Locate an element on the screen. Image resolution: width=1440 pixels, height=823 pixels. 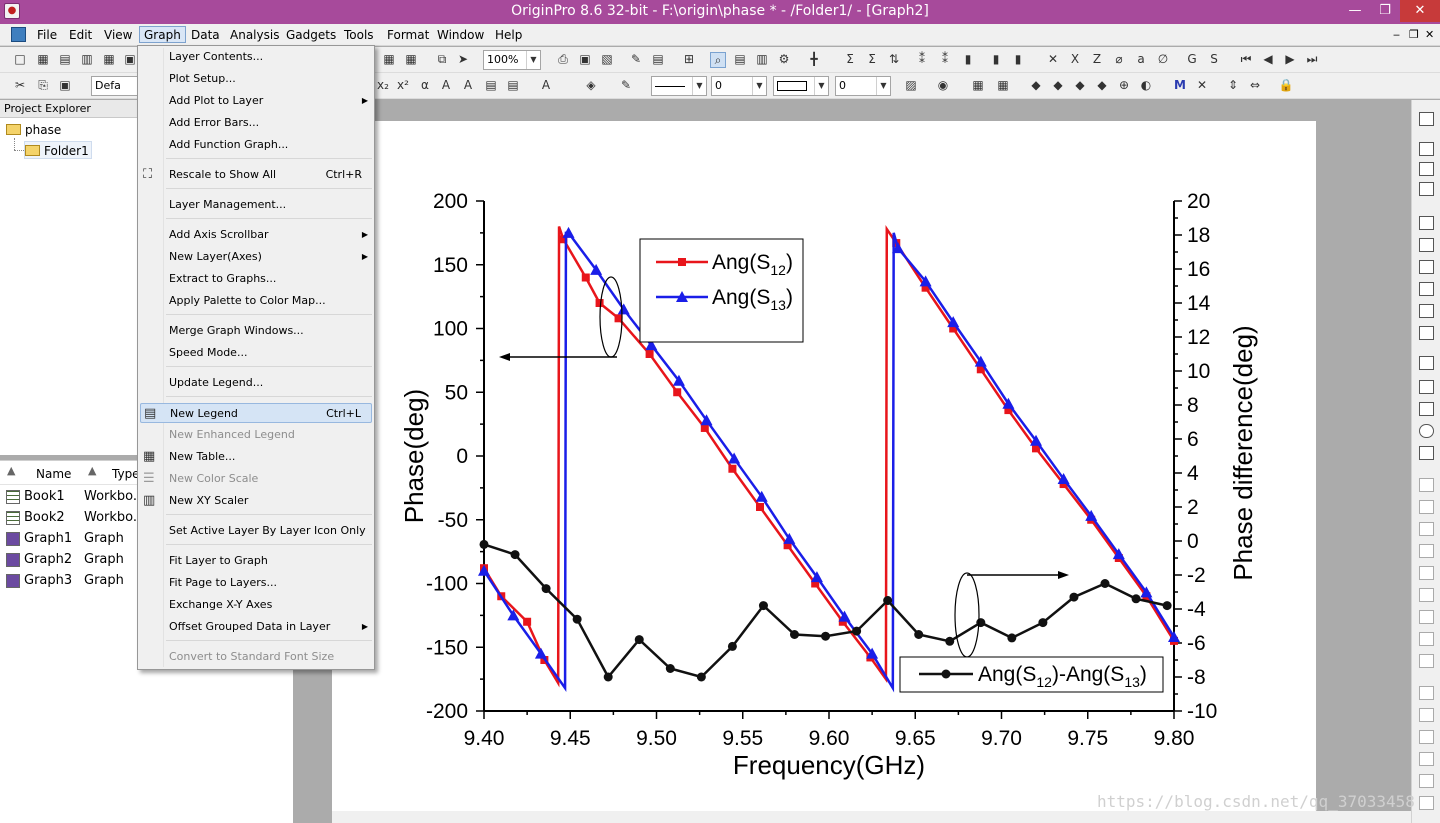
font-color-icon: A is located at coordinates (546, 85).